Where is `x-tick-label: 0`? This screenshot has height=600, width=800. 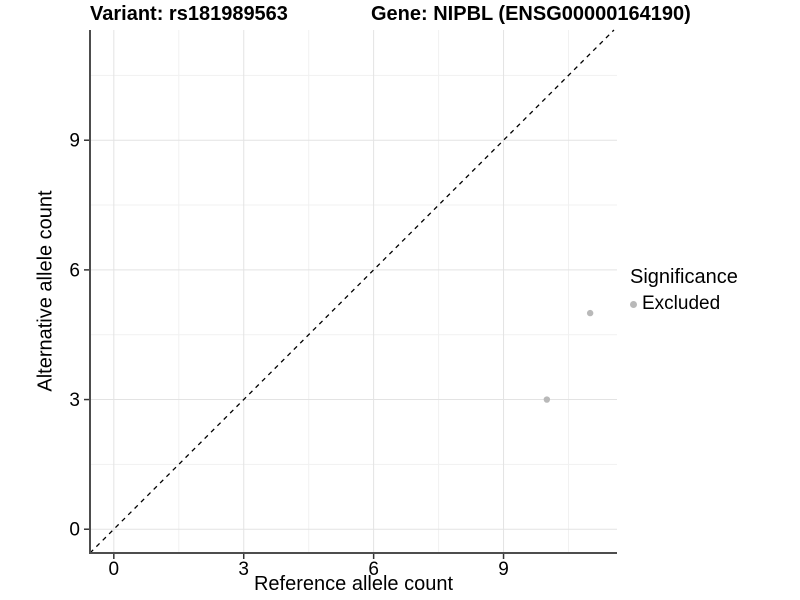 x-tick-label: 0 is located at coordinates (114, 569).